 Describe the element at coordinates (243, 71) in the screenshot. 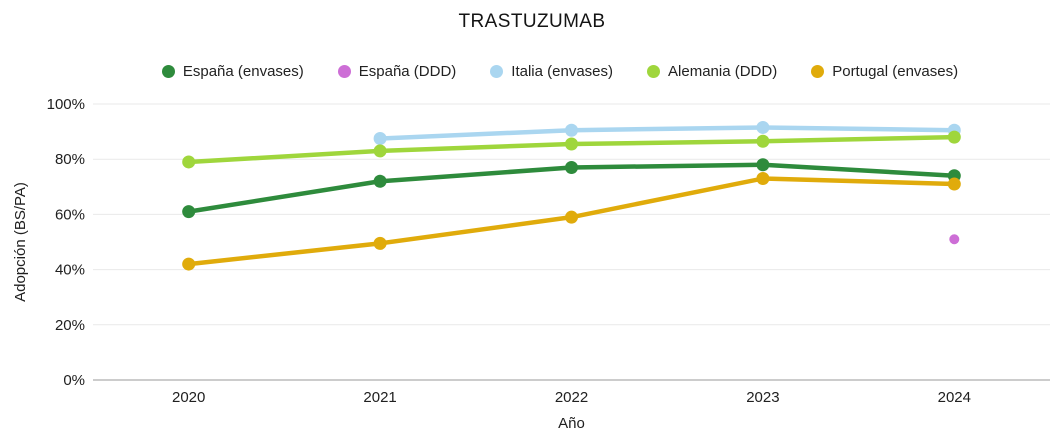

I see `legend-label: España (envases)` at that location.